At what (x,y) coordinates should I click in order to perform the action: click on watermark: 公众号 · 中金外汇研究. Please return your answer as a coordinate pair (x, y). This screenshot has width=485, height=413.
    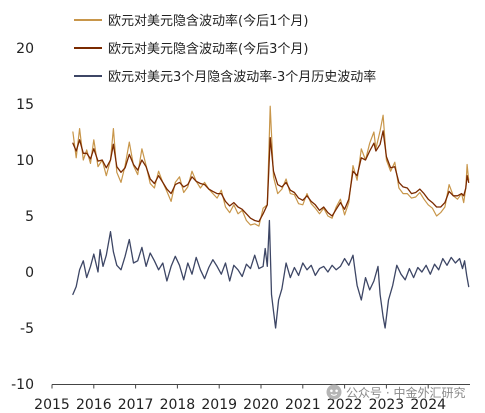
    Looking at the image, I should click on (395, 392).